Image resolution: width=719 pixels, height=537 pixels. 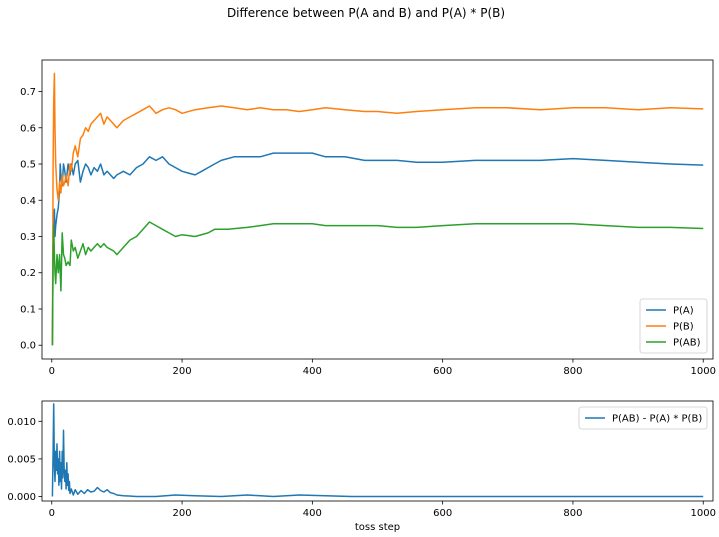 I want to click on y-tick-label: 0.7, so click(x=28, y=92).